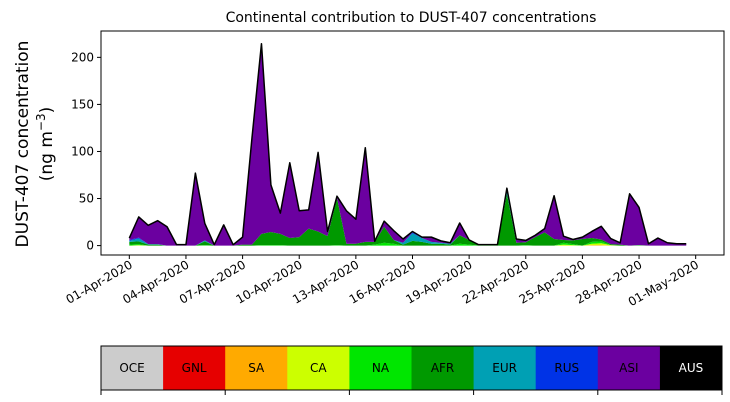 The height and width of the screenshot is (402, 730). What do you see at coordinates (90, 246) in the screenshot?
I see `y-tick-label: 0` at bounding box center [90, 246].